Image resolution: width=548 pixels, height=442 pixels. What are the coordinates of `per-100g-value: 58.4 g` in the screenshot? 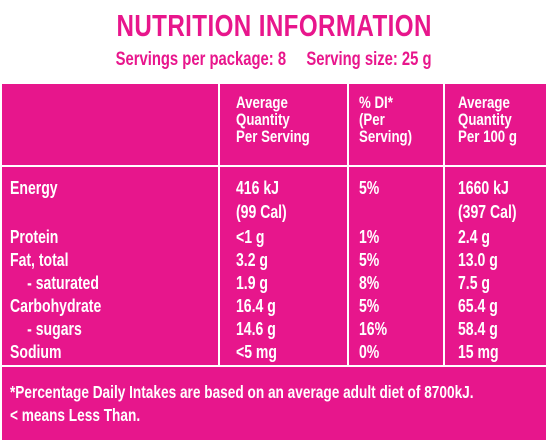 It's located at (478, 329).